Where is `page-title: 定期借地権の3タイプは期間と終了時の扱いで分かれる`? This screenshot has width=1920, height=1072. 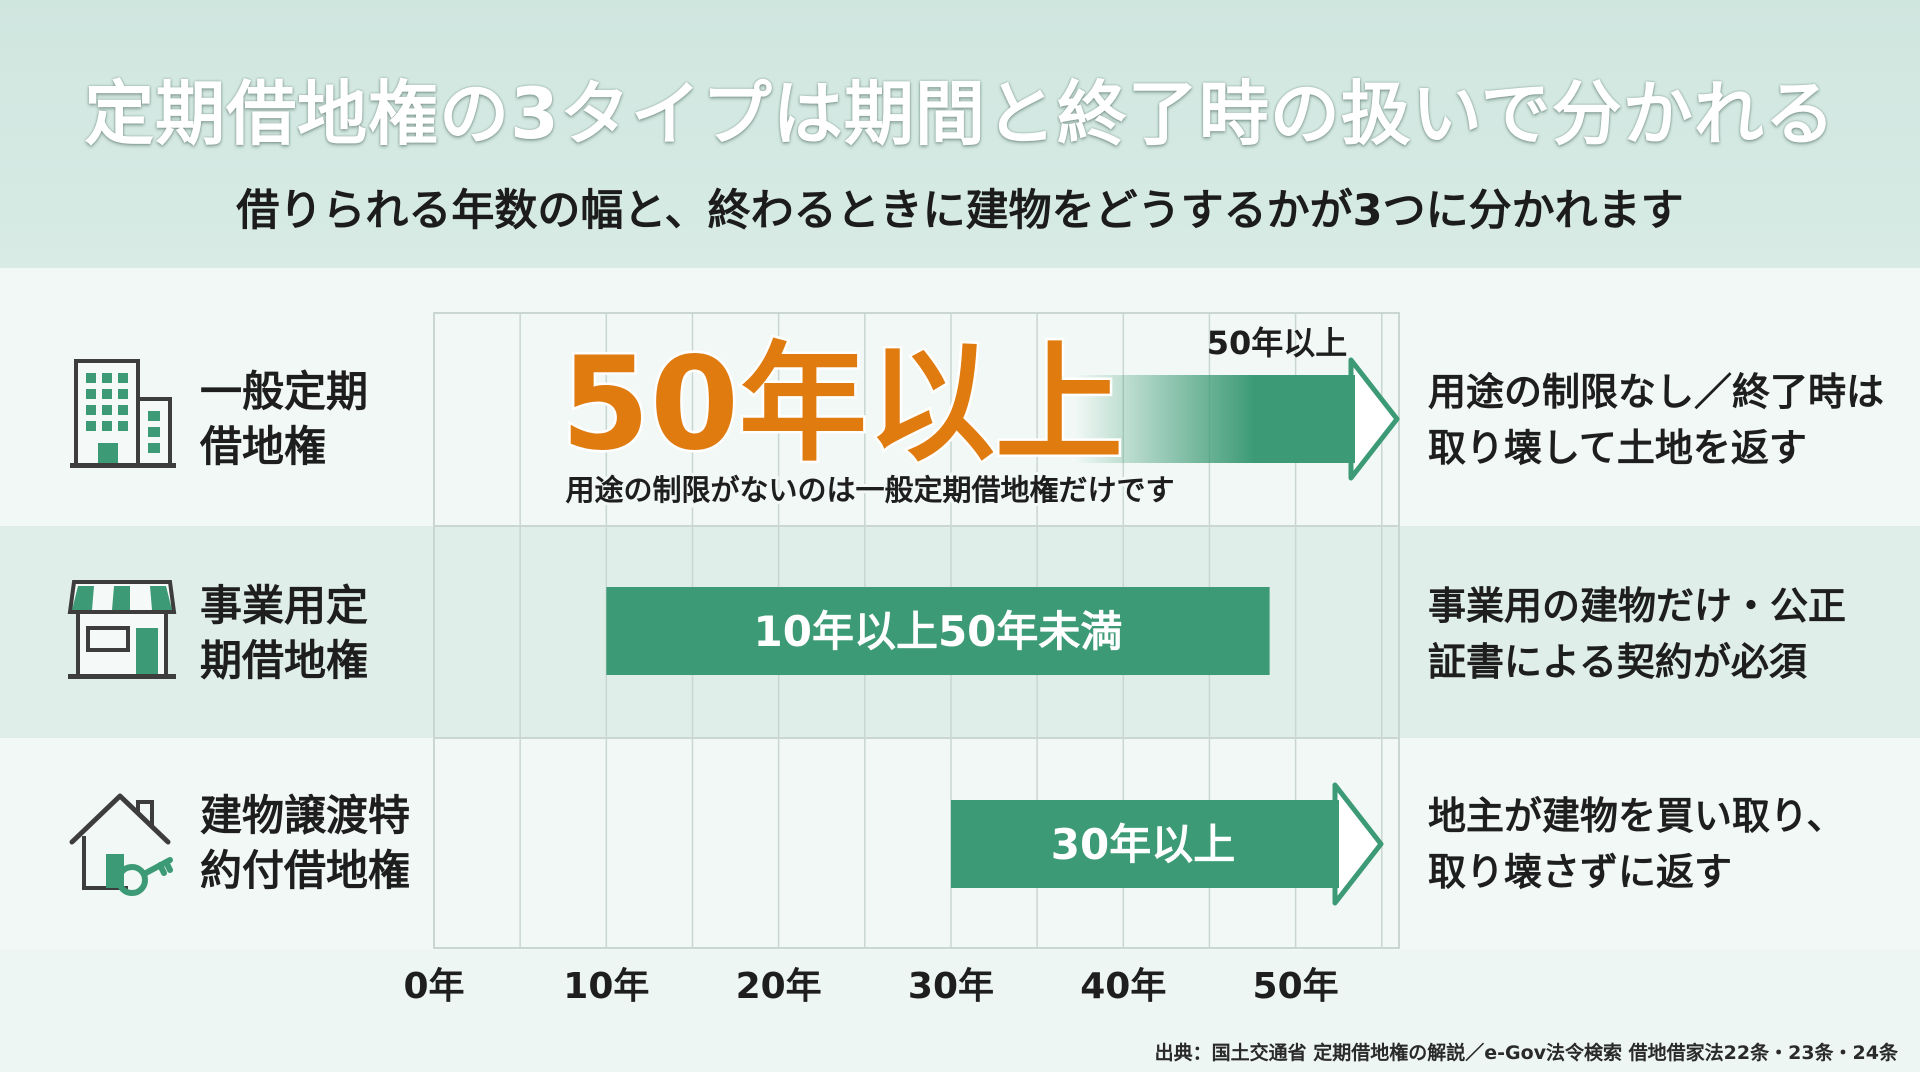 page-title: 定期借地権の3タイプは期間と終了時の扱いで分かれる is located at coordinates (960, 114).